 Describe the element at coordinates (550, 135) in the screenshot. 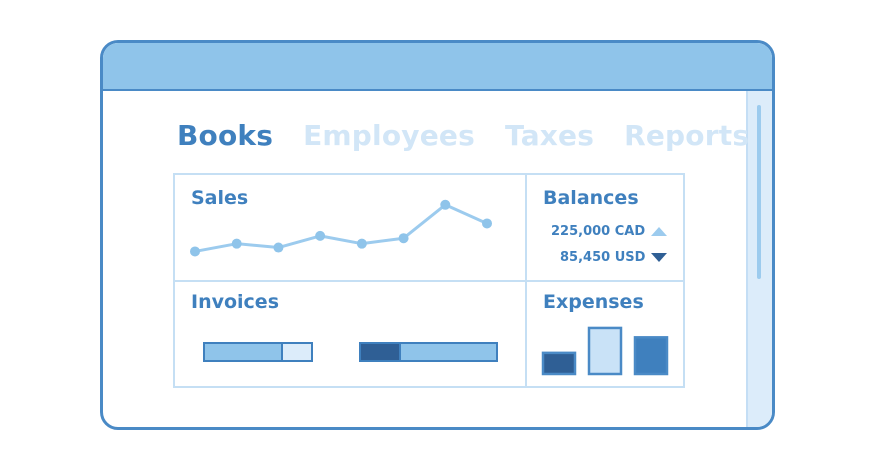

I see `tab-taxes: Taxes` at that location.